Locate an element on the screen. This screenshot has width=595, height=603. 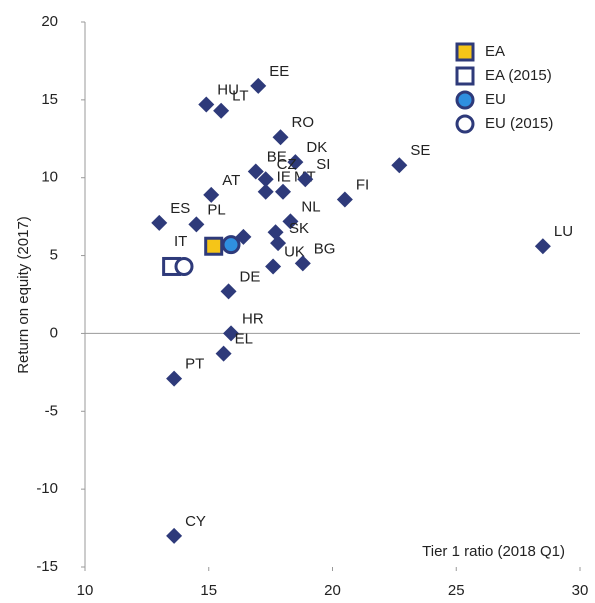
point-label: EL is located at coordinates (244, 339).